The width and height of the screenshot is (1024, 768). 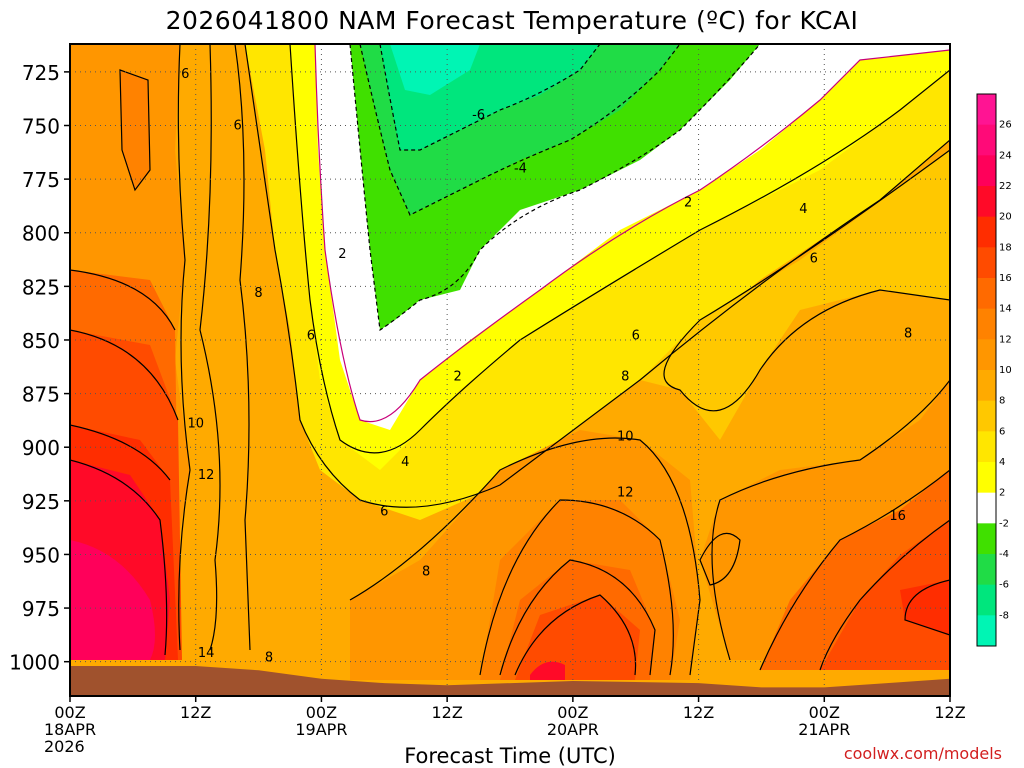 What do you see at coordinates (41, 127) in the screenshot?
I see `y-tick-label: 750` at bounding box center [41, 127].